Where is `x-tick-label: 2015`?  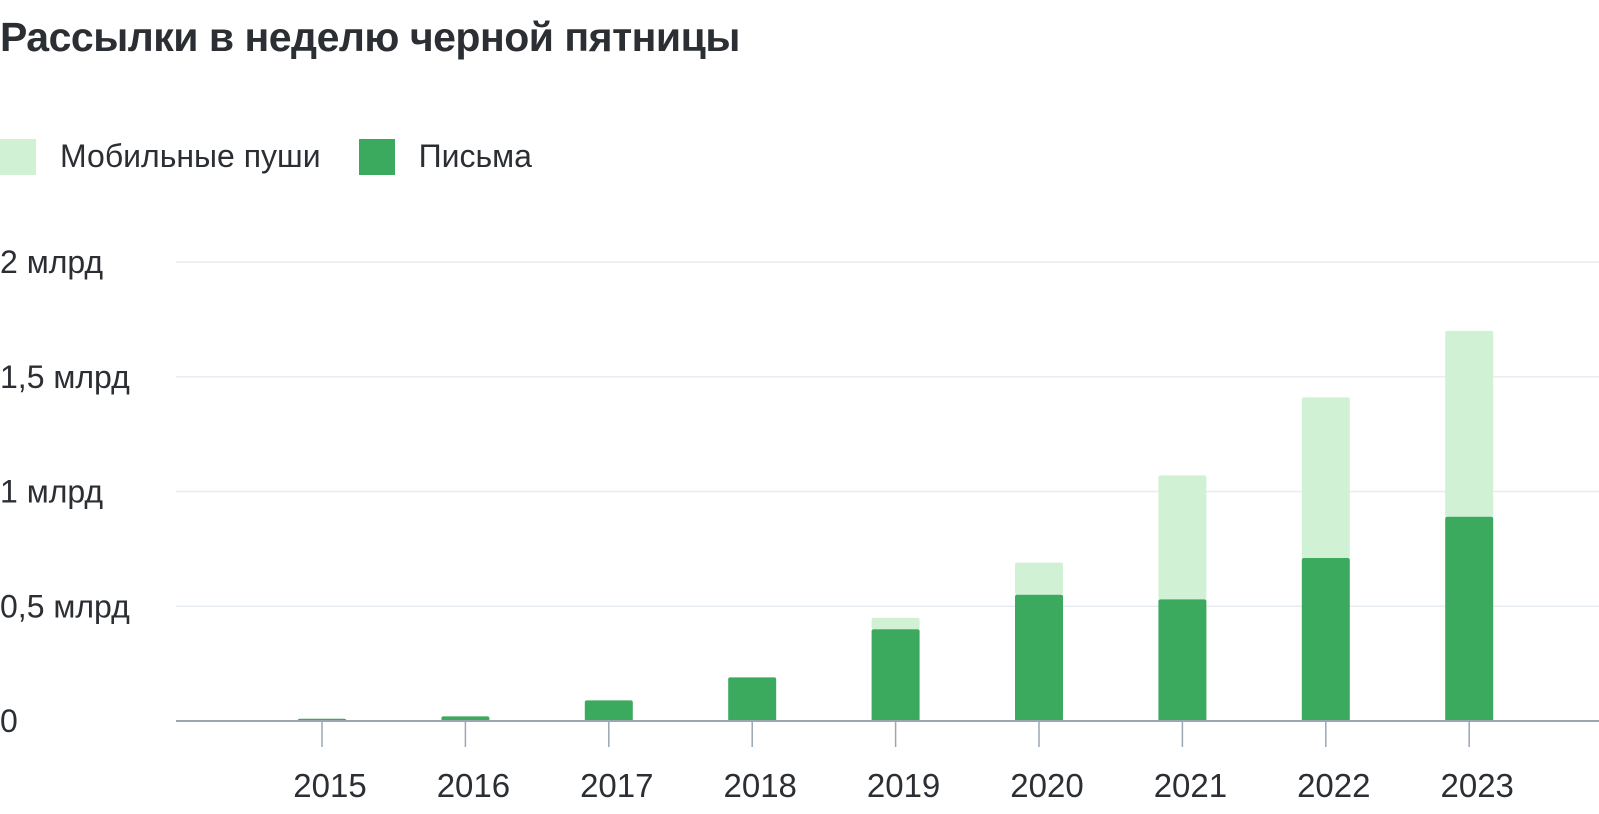
x-tick-label: 2015 is located at coordinates (329, 785).